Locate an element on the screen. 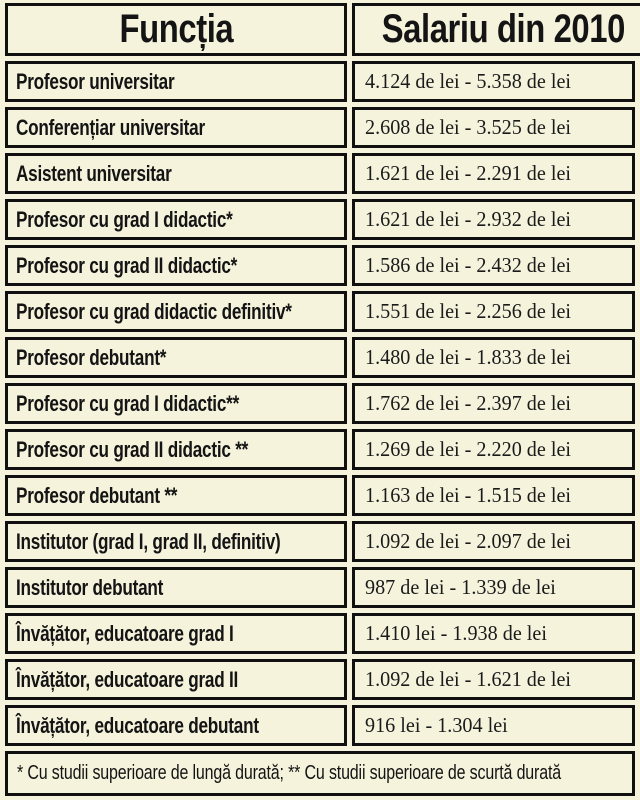 Image resolution: width=640 pixels, height=800 pixels. salary-cell: 1.762 de lei - 2.397 de lei is located at coordinates (493, 403).